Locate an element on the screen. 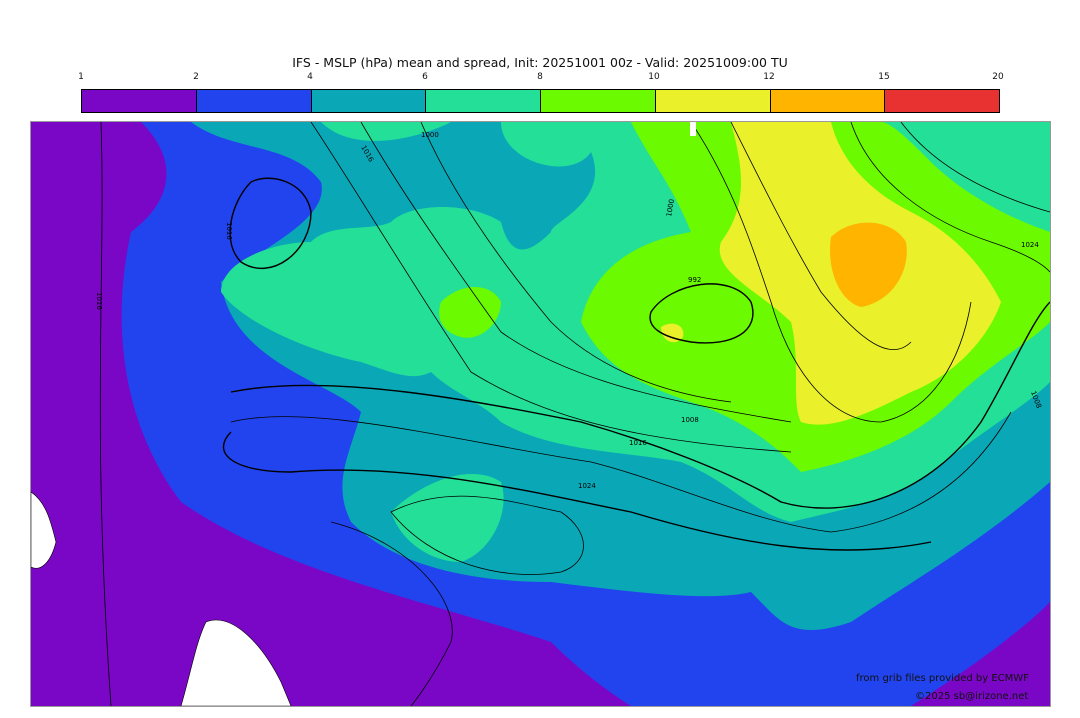 The width and height of the screenshot is (1080, 718). colorbar-tick: 8 is located at coordinates (540, 77).